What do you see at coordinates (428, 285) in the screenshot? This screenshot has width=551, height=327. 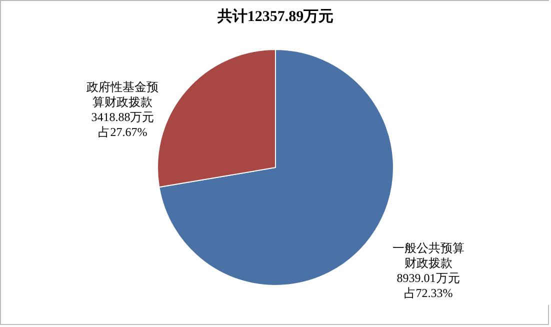 I see `data-label: 8939.01万元占72.33%` at bounding box center [428, 285].